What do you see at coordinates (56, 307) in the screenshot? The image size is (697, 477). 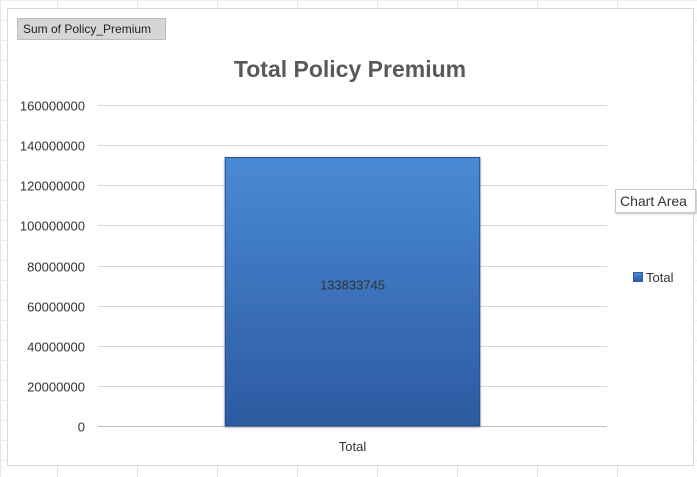 I see `y-tick-label: 60000000` at bounding box center [56, 307].